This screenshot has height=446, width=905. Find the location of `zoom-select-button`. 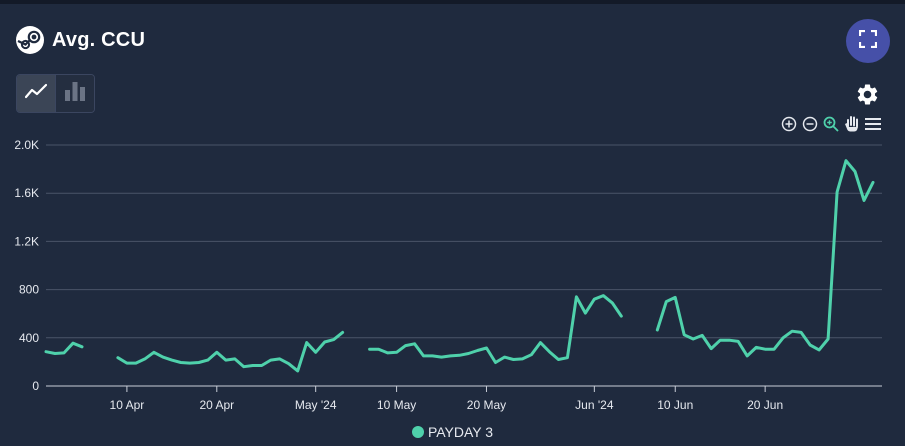

zoom-select-button is located at coordinates (831, 126).